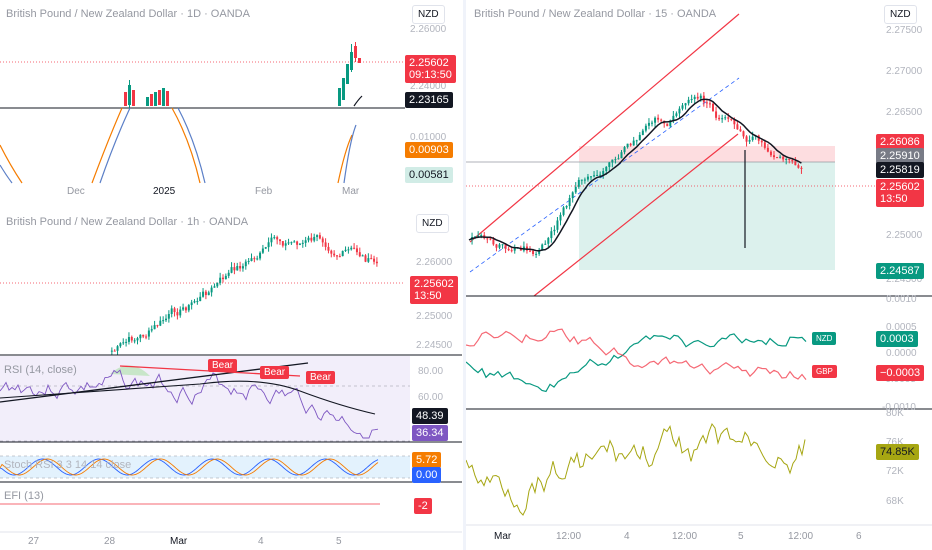 This screenshot has height=550, width=932. What do you see at coordinates (900, 14) in the screenshot?
I see `m15-currency-button: NZD` at bounding box center [900, 14].